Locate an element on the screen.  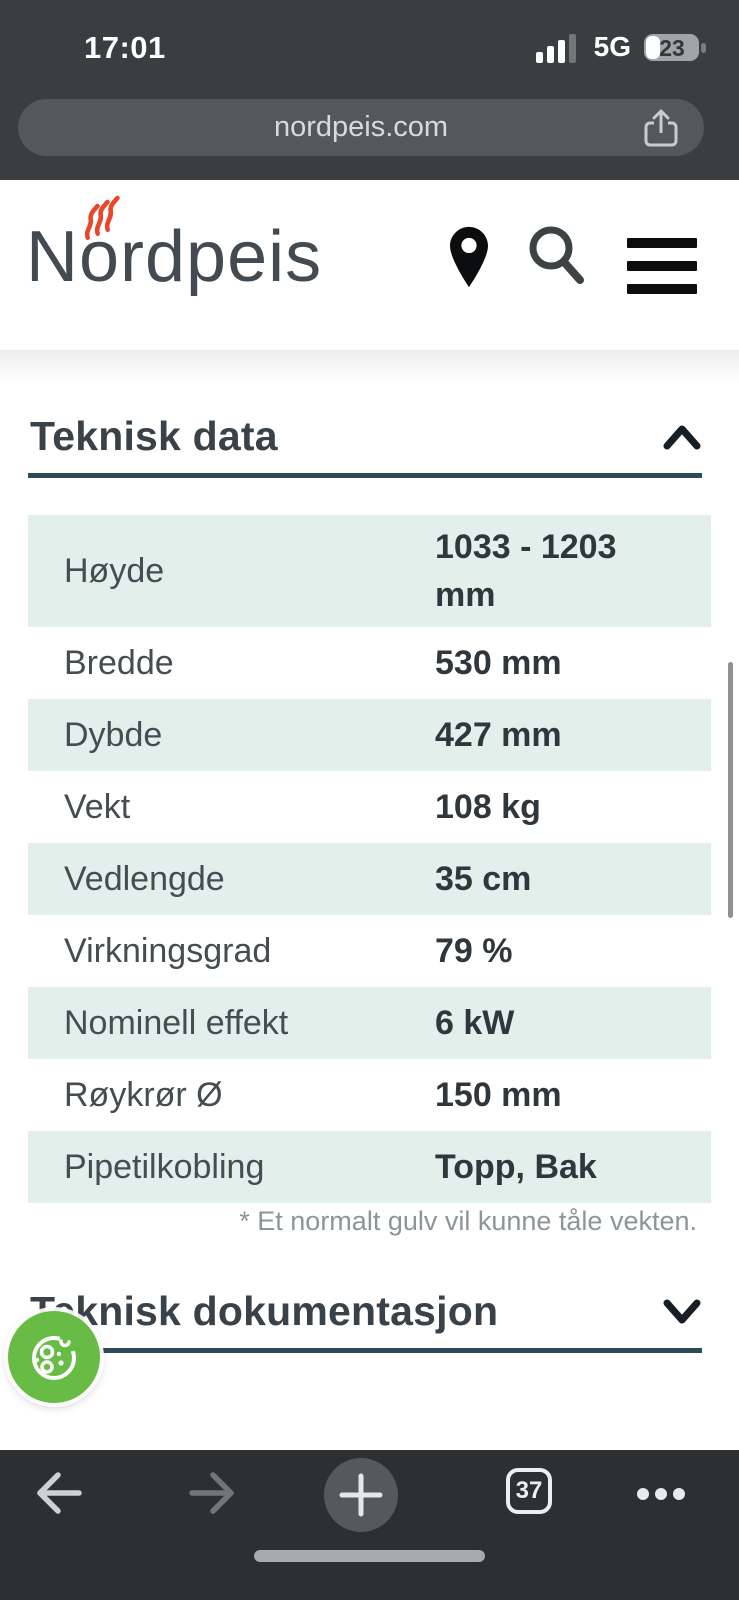
battery-icon: 23 is located at coordinates (675, 47).